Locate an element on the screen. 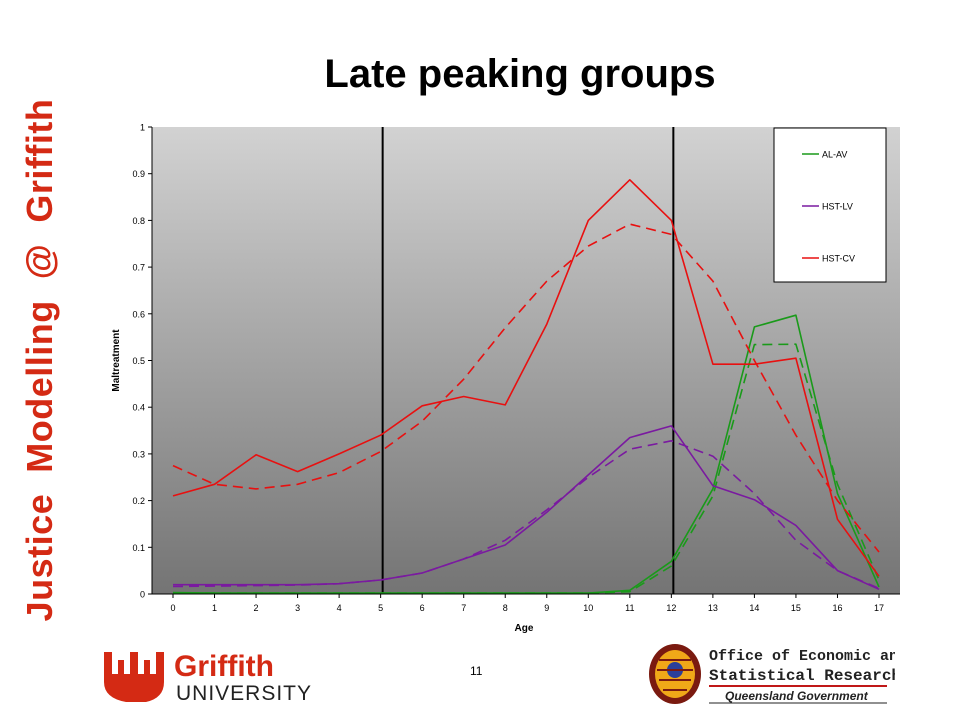  x-tick-label: 3 is located at coordinates (297, 608).